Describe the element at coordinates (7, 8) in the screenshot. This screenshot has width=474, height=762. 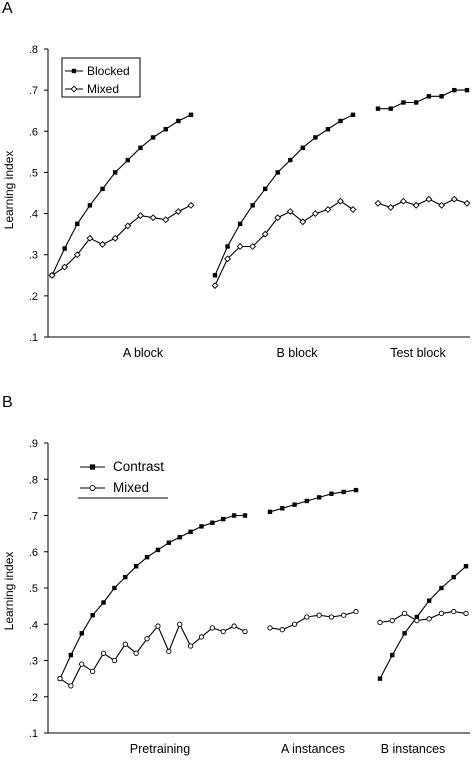
I see `panel-a-label: A` at that location.